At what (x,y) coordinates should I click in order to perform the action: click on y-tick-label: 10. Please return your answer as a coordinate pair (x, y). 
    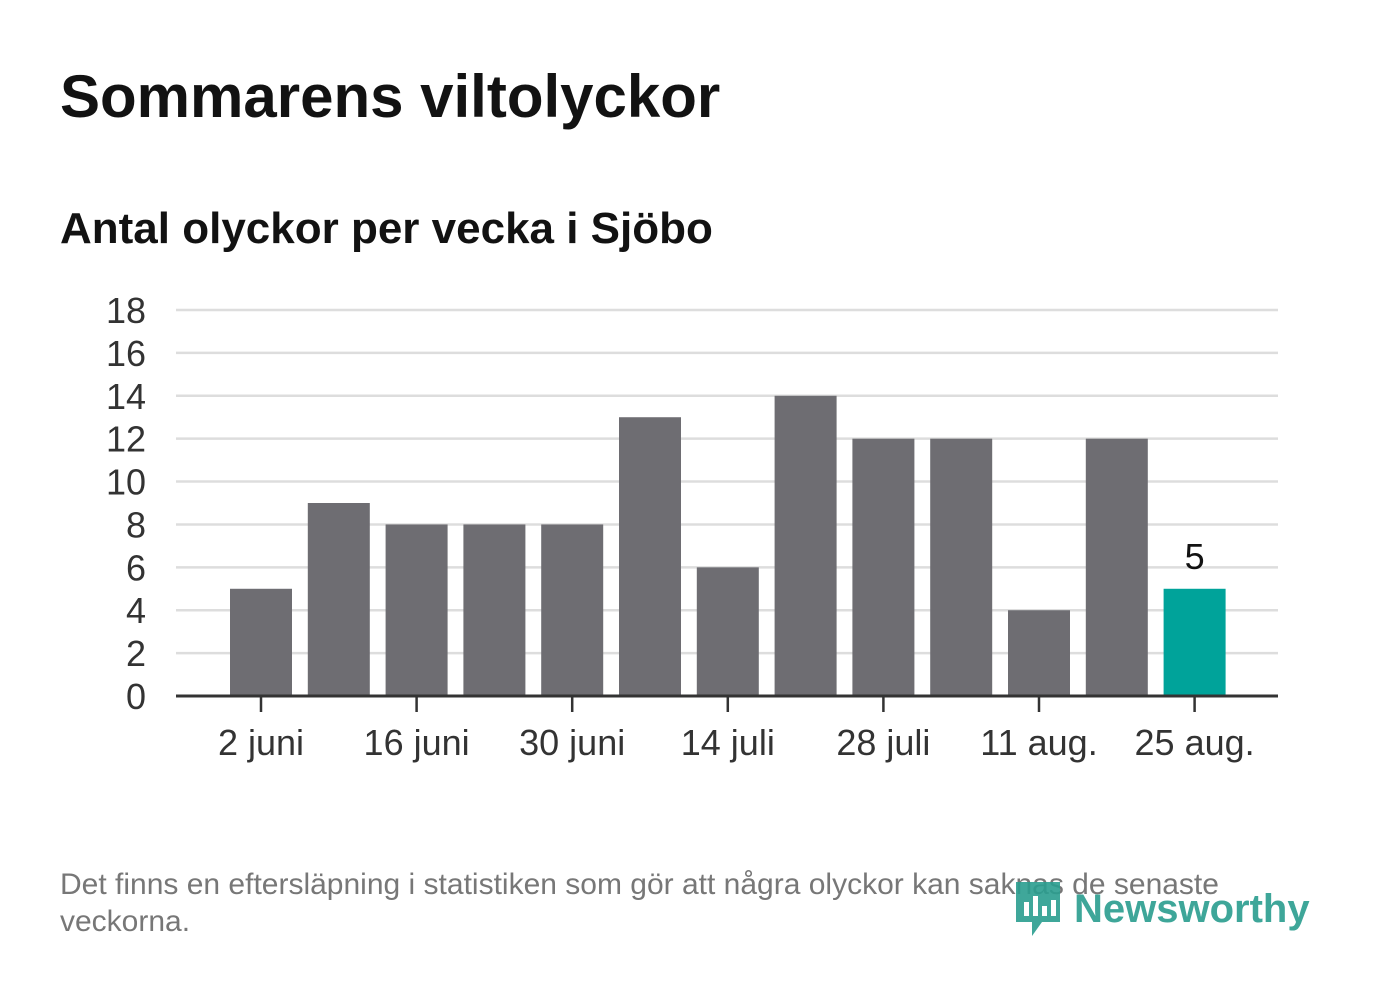
    Looking at the image, I should click on (126, 482).